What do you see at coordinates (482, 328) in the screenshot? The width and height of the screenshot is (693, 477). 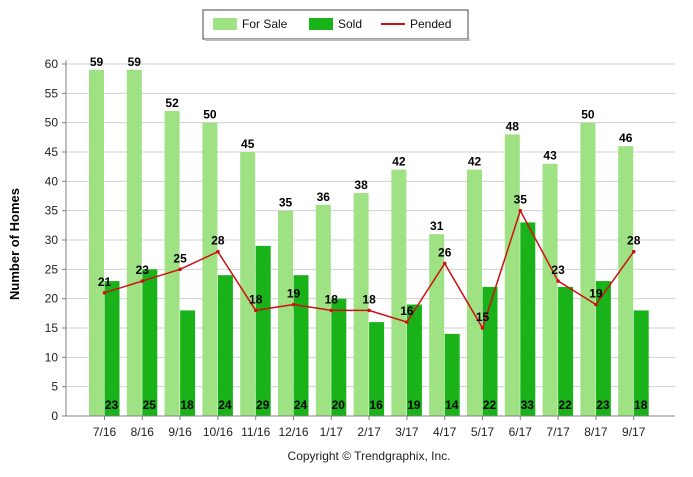 I see `pended-point-5/17` at bounding box center [482, 328].